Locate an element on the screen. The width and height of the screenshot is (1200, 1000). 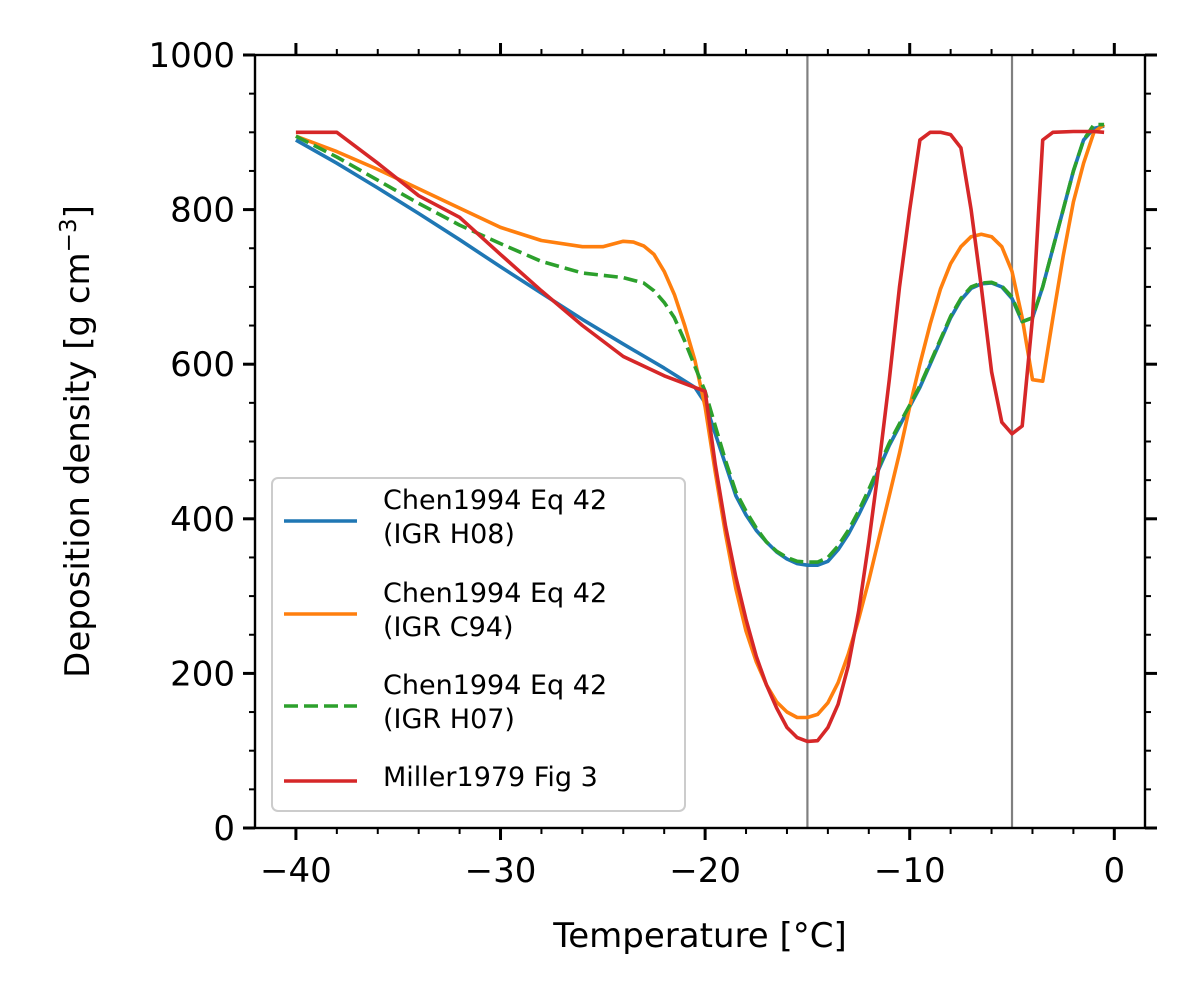
legend-label-3: Miller1979 Fig 3 is located at coordinates (490, 777).